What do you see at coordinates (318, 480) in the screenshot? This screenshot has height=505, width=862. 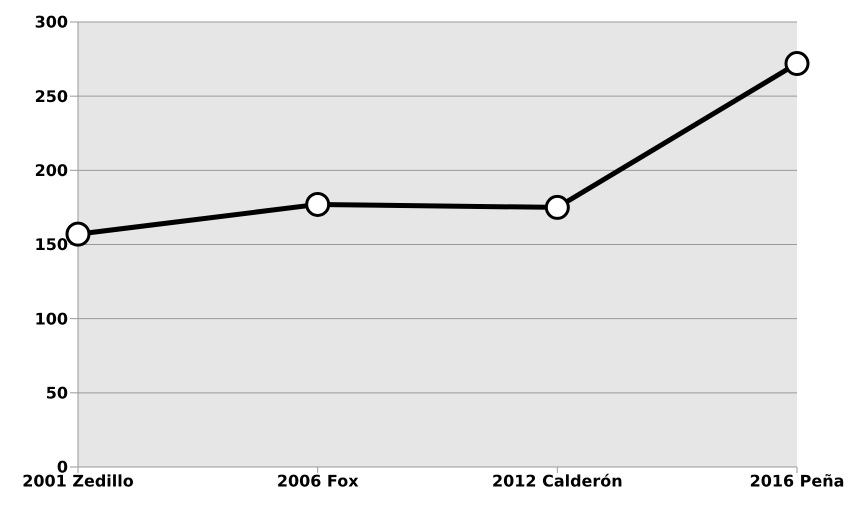 I see `x-tick-label: 2006 Fox` at bounding box center [318, 480].